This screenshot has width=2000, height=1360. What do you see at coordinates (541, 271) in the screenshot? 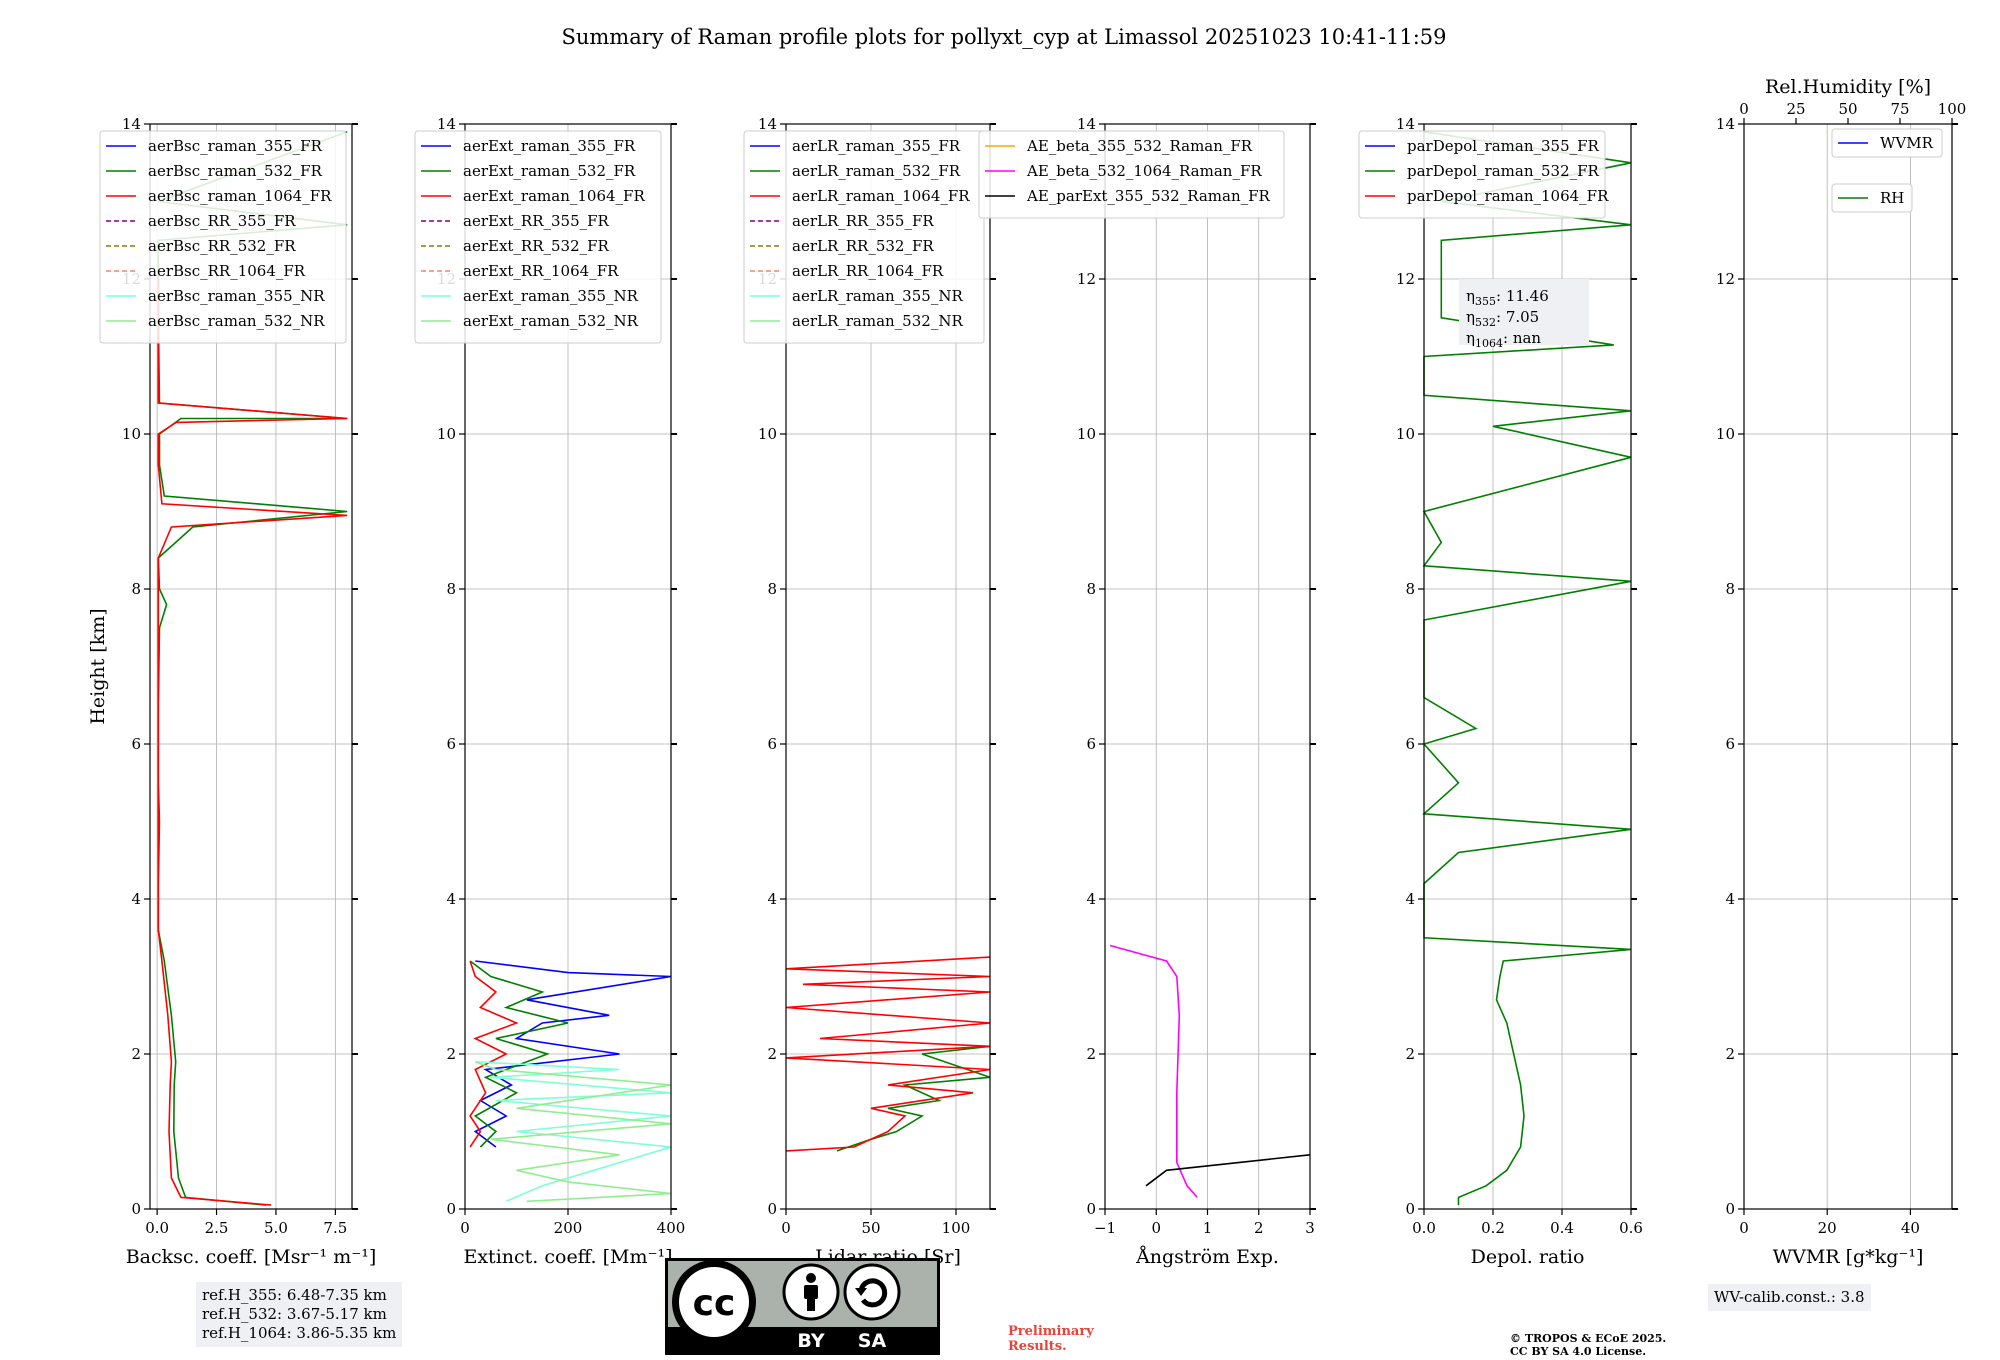
I see `legend-entry: aerExt_RR_1064_FR` at bounding box center [541, 271].